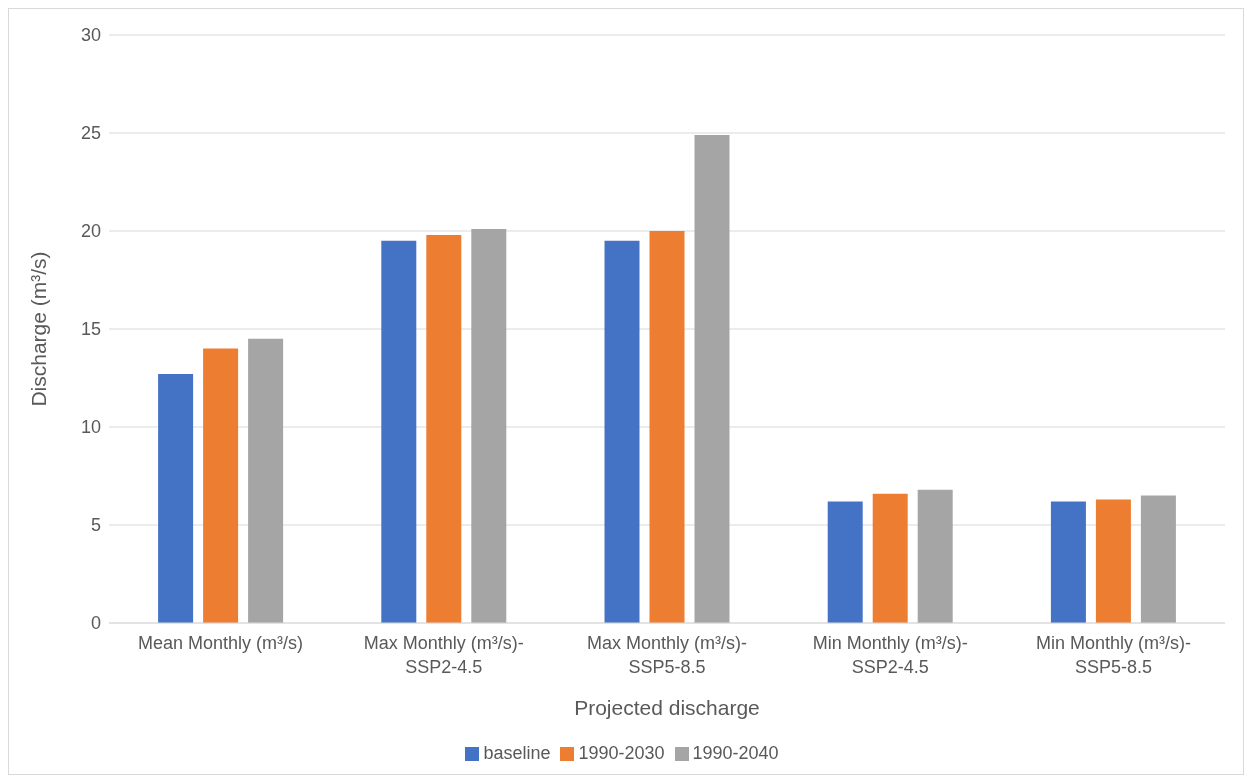 The height and width of the screenshot is (783, 1252). What do you see at coordinates (95, 525) in the screenshot?
I see `y-tick-label: 5` at bounding box center [95, 525].